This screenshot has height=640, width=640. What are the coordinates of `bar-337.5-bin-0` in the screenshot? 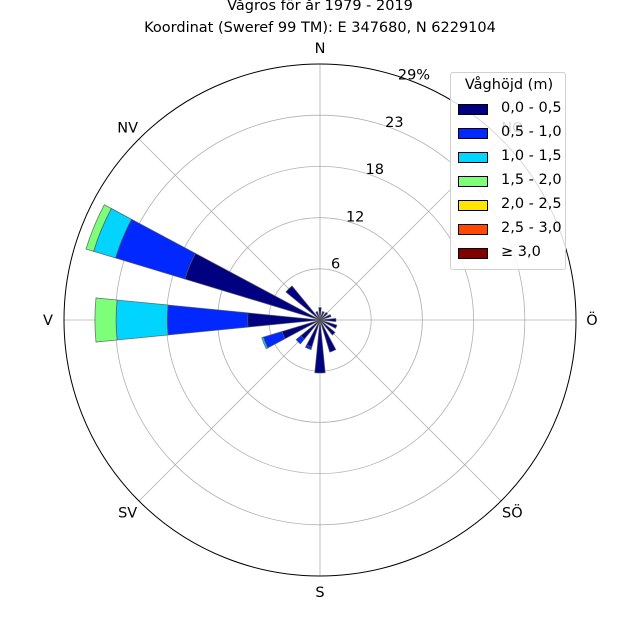 It's located at (318, 316).